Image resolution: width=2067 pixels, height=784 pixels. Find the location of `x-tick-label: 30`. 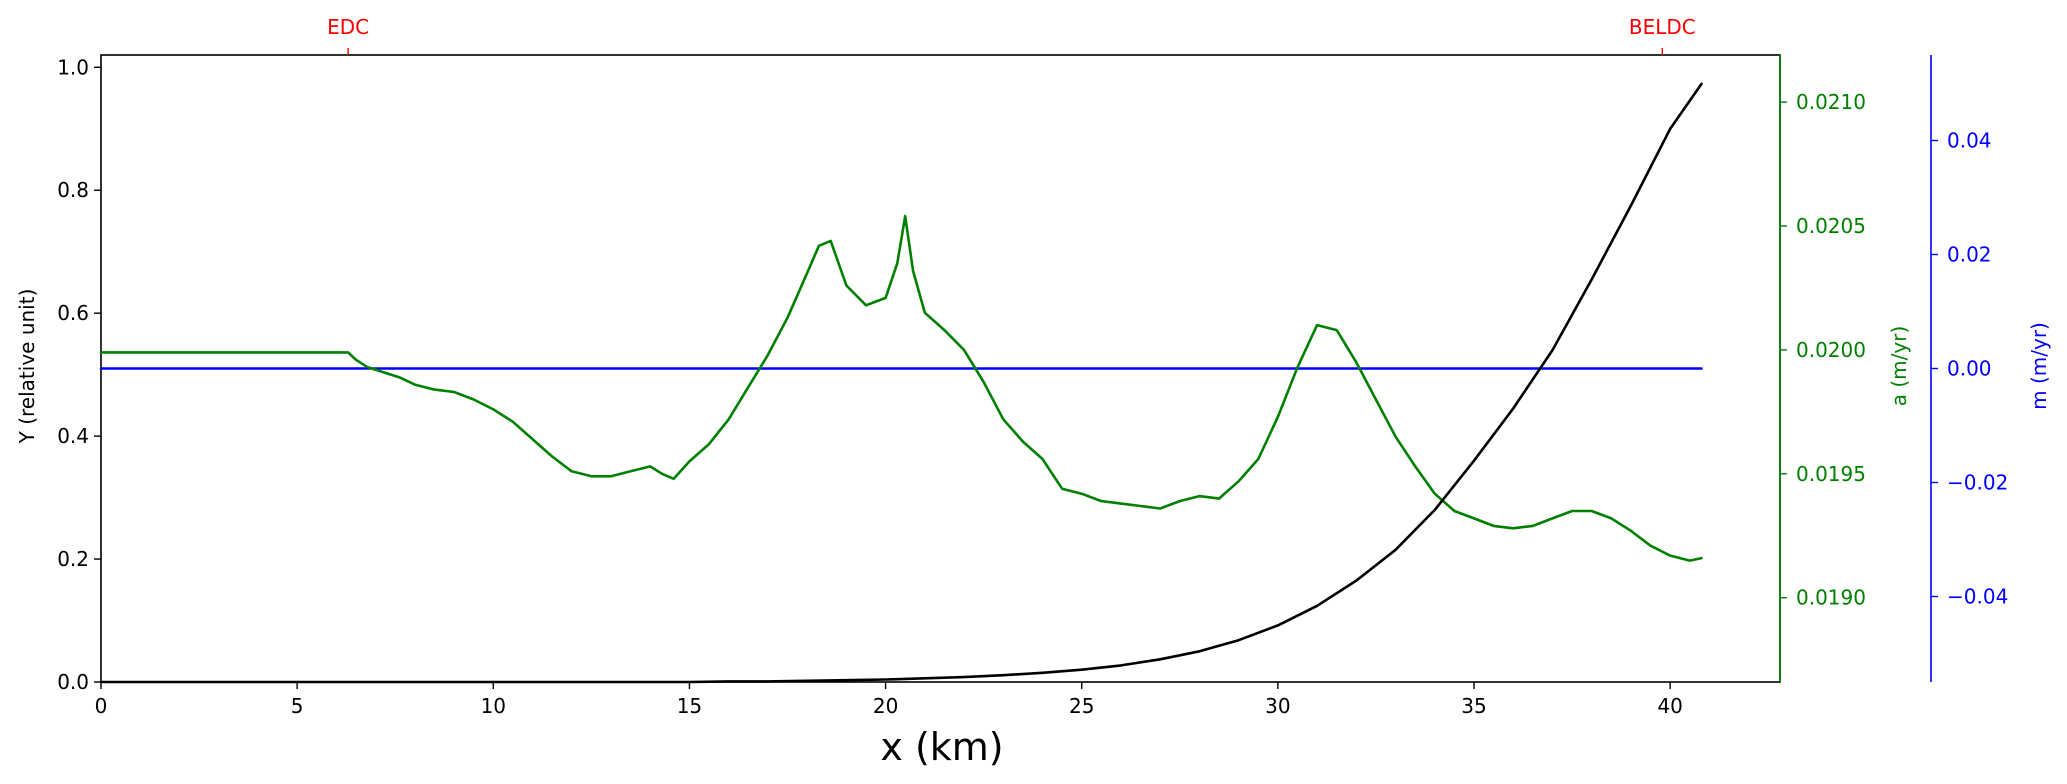

x-tick-label: 30 is located at coordinates (1277, 706).